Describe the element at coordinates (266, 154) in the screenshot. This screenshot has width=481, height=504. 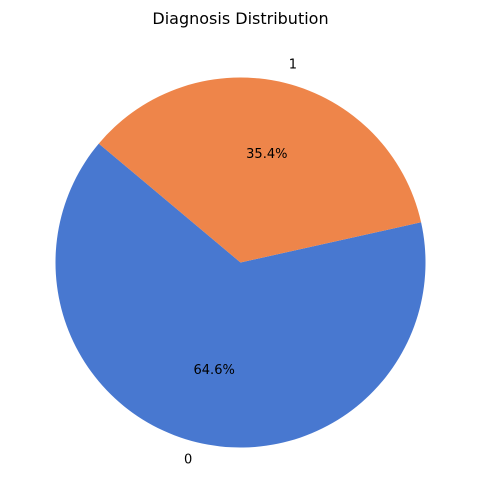
I see `pie-pct-label-1: 35.4%` at that location.